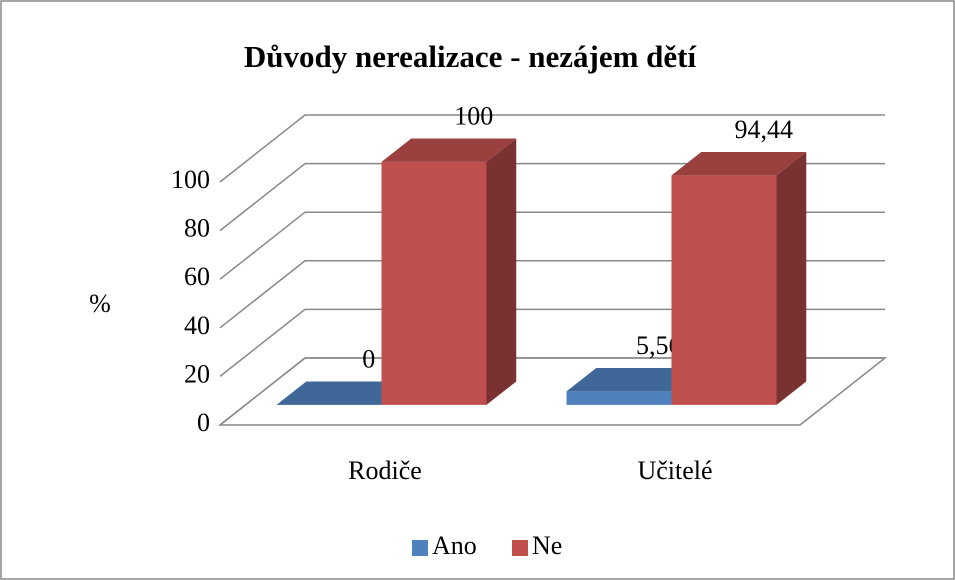 The height and width of the screenshot is (580, 955). I want to click on chart-title: Důvody nerealizace - nezájem dětí, so click(470, 56).